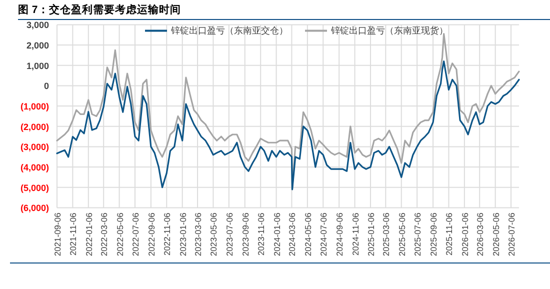 The image size is (550, 289). Describe the element at coordinates (229, 234) in the screenshot. I see `x-tick-label: 2023-07-06` at that location.